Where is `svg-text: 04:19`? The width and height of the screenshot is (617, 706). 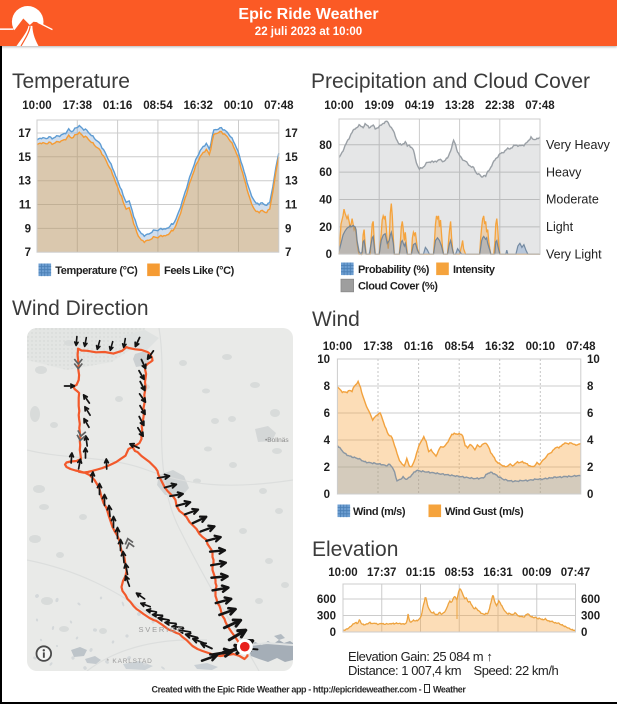
svg-text: 04:19 is located at coordinates (419, 106).